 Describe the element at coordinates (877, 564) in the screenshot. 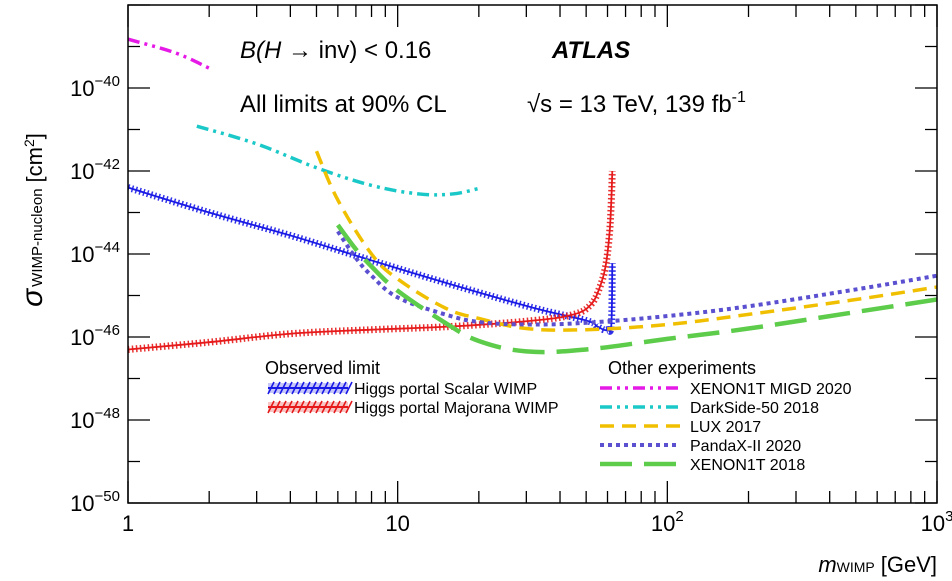

I see `x-axis-title: mWIMP [GeV]` at that location.